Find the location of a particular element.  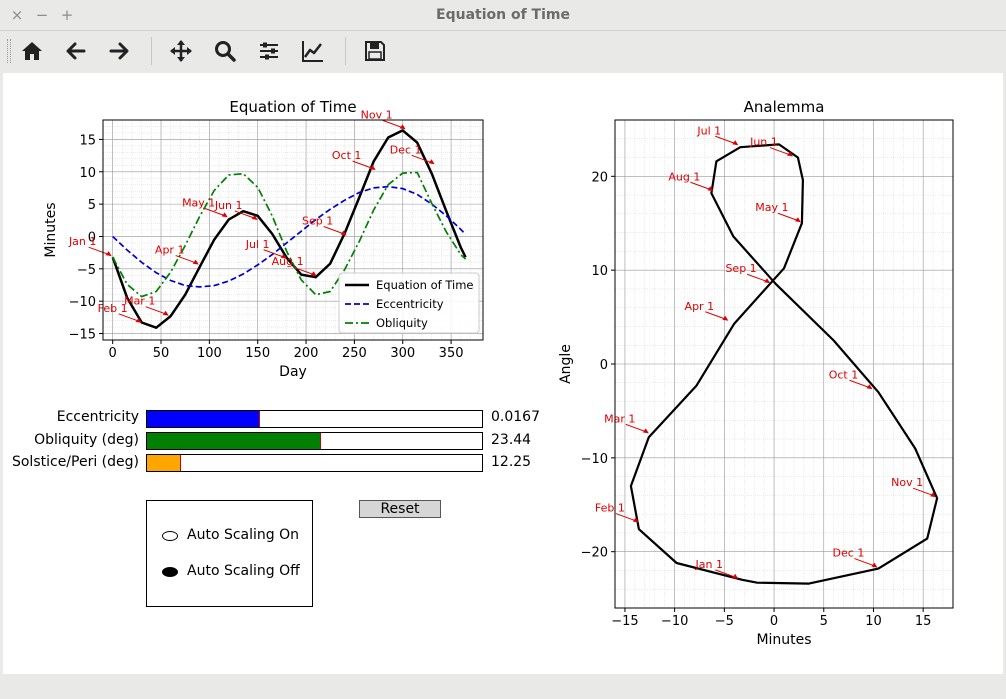

forward-arrow-icon is located at coordinates (119, 51).